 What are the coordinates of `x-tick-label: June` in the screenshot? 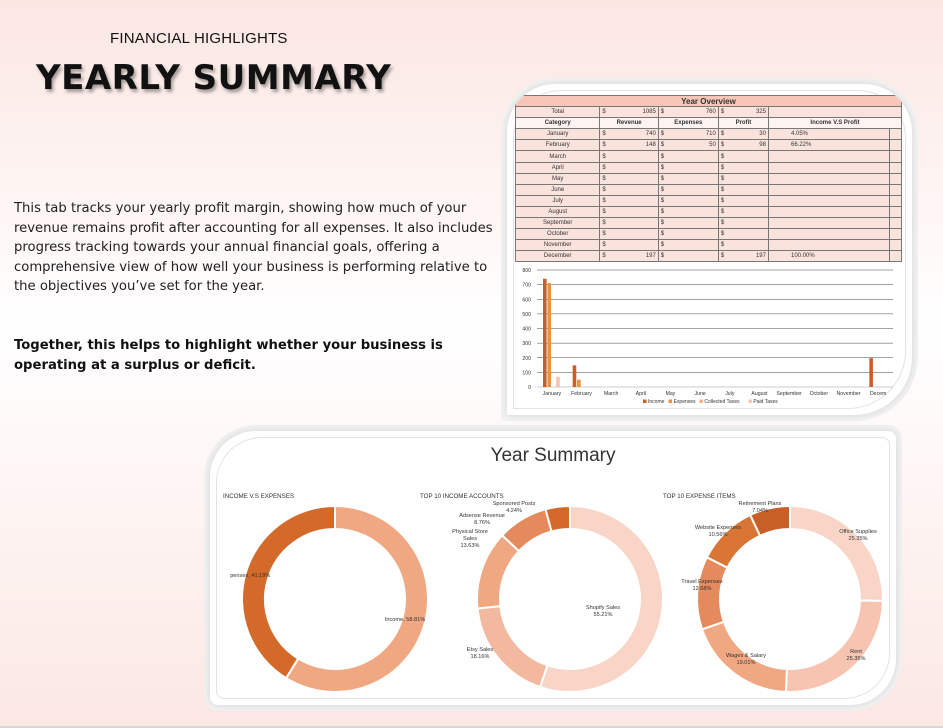 It's located at (700, 394).